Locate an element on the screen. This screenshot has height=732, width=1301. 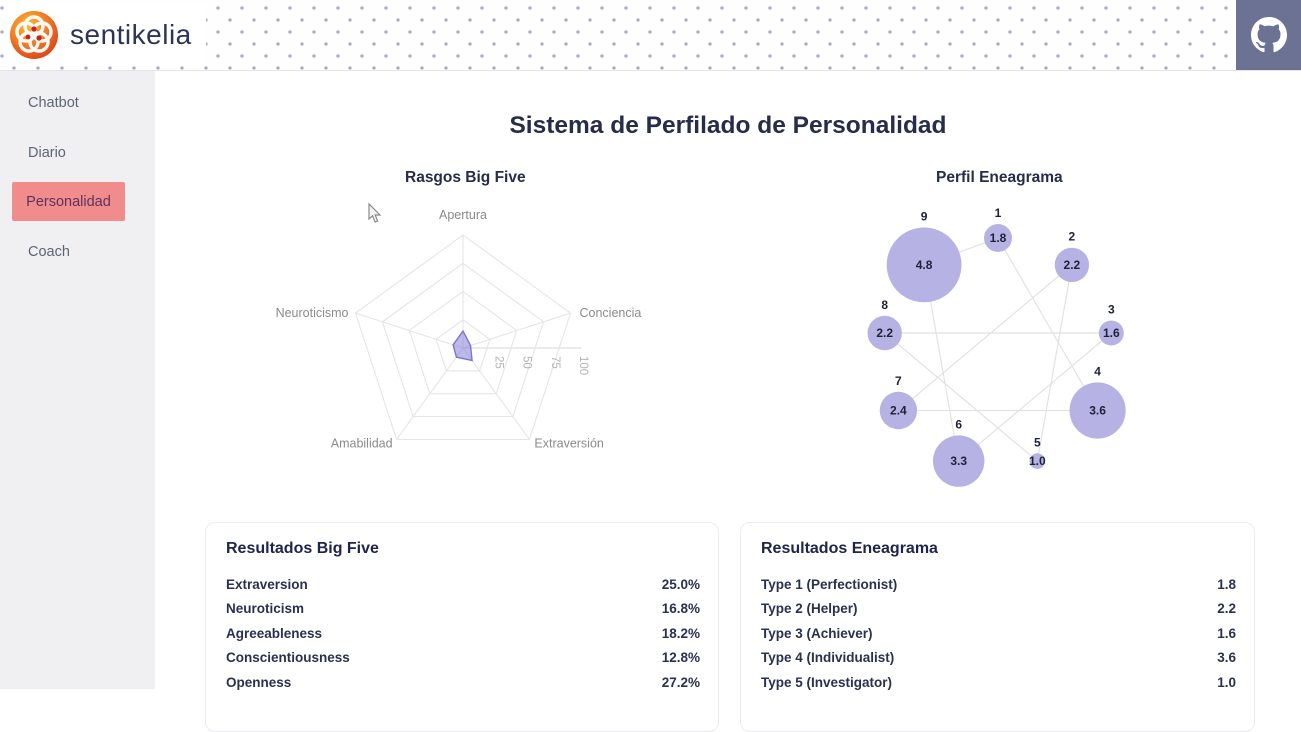
sidebar-item-chatbot: Chatbot is located at coordinates (53, 103).